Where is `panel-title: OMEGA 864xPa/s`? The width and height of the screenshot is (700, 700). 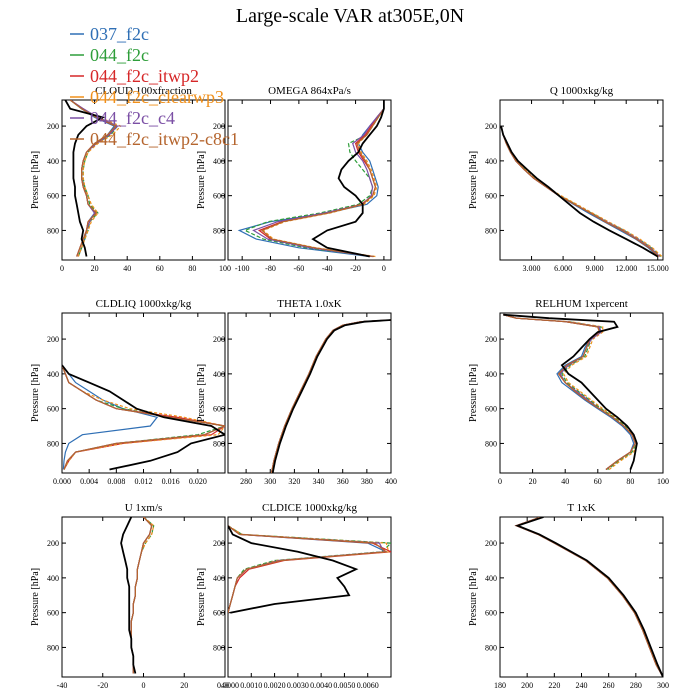 panel-title: OMEGA 864xPa/s is located at coordinates (309, 91).